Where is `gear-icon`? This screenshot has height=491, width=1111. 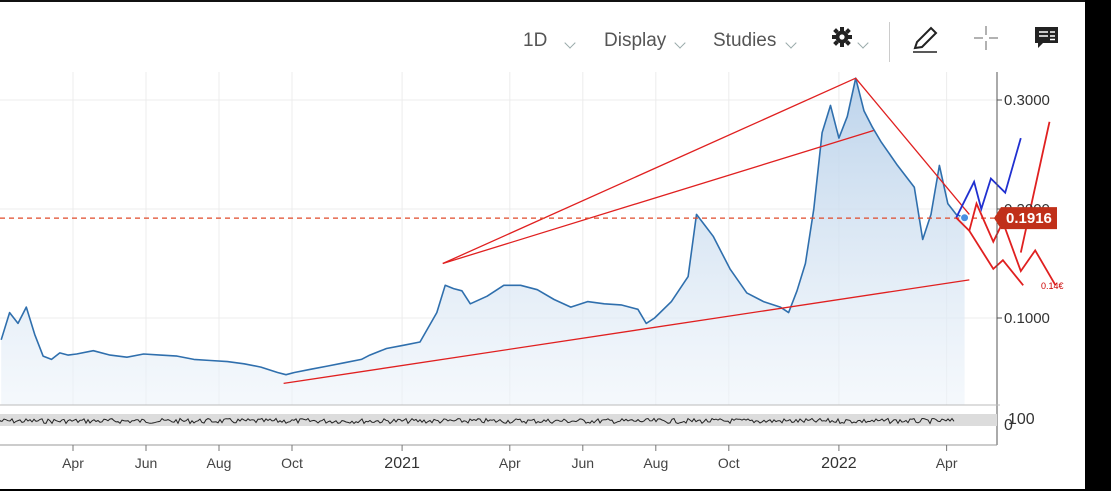
gear-icon is located at coordinates (843, 37).